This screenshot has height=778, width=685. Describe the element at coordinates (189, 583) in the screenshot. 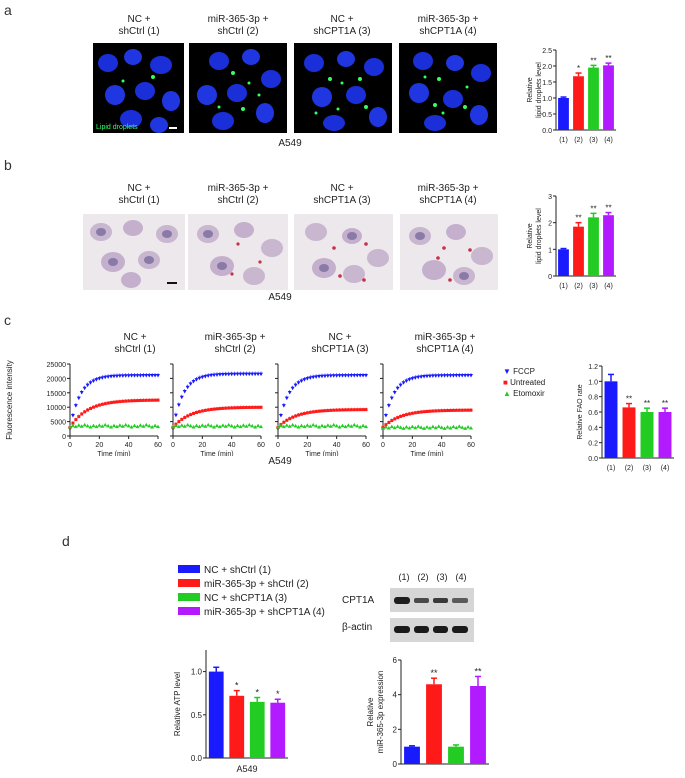

I see `swatch` at that location.